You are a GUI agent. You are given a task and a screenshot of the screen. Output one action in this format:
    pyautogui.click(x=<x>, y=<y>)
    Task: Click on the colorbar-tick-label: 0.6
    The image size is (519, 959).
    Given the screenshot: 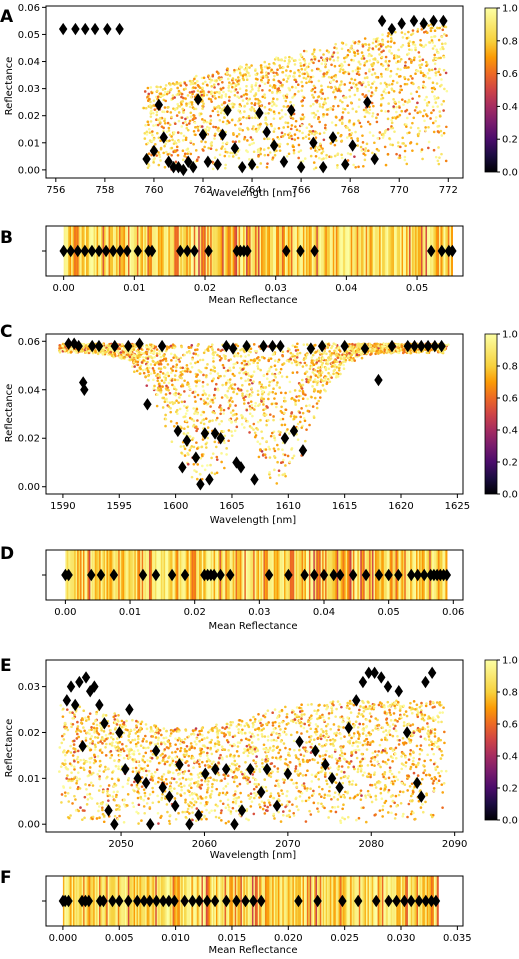 What is the action you would take?
    pyautogui.click(x=510, y=74)
    